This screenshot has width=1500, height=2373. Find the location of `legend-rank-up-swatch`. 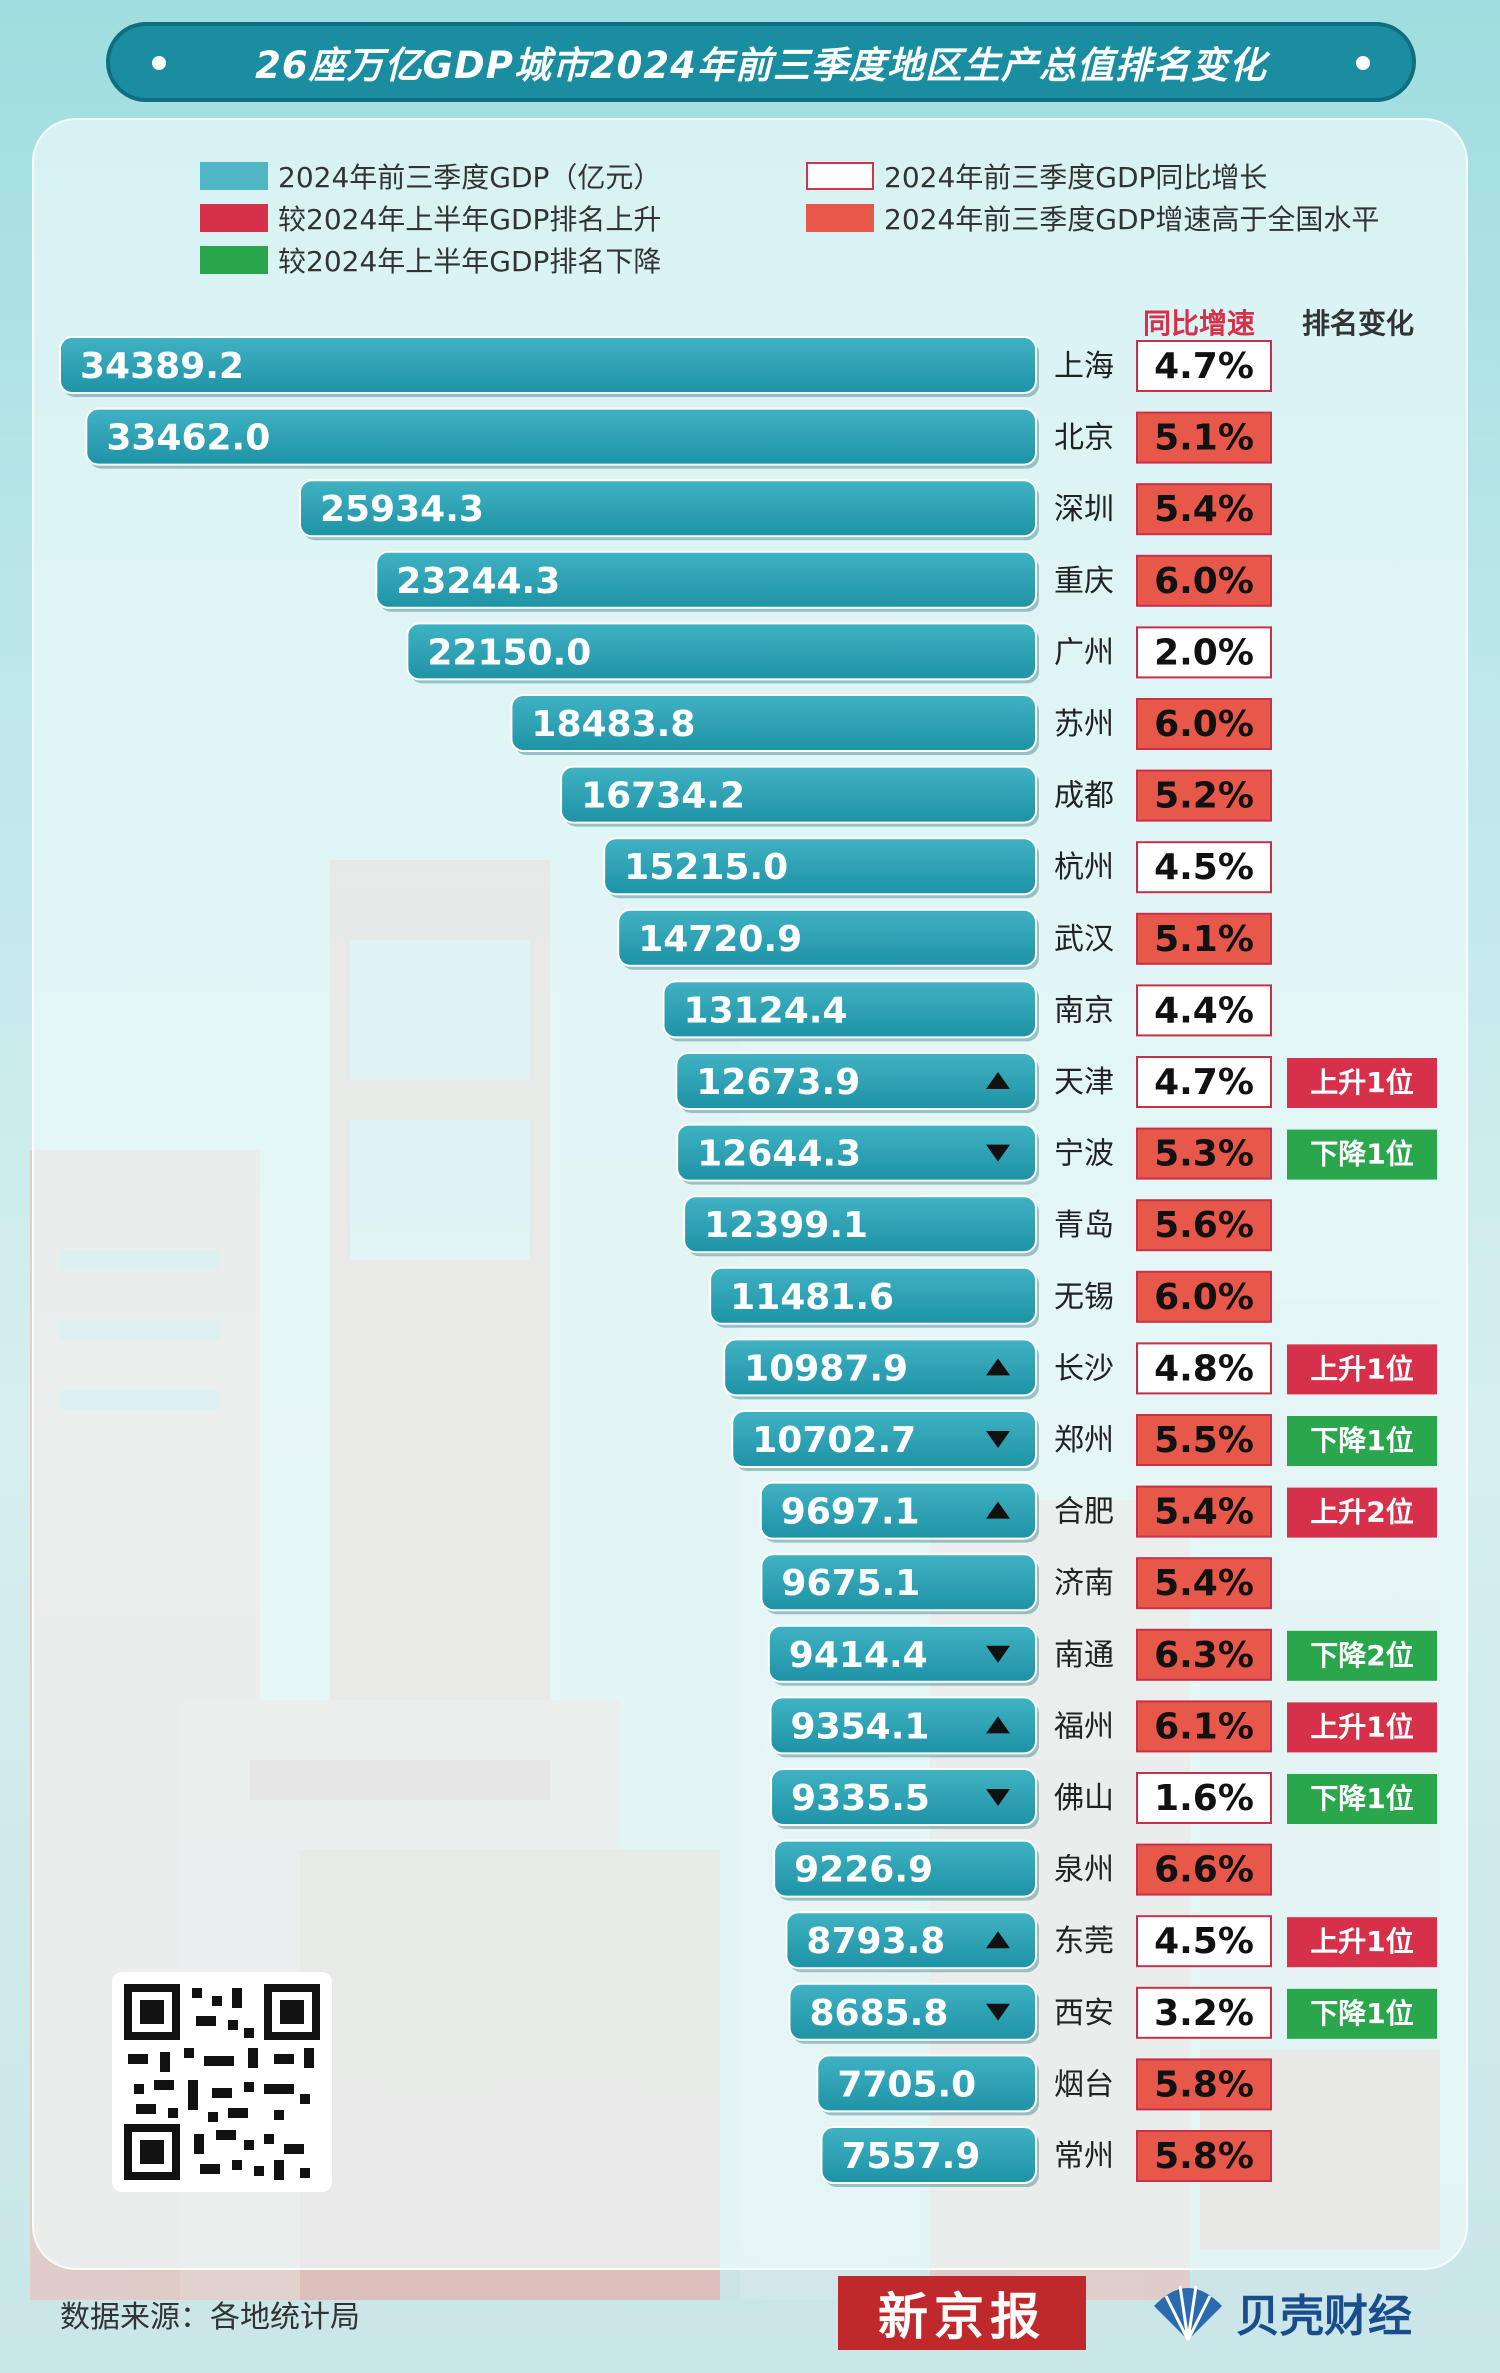

legend-rank-up-swatch is located at coordinates (234, 218).